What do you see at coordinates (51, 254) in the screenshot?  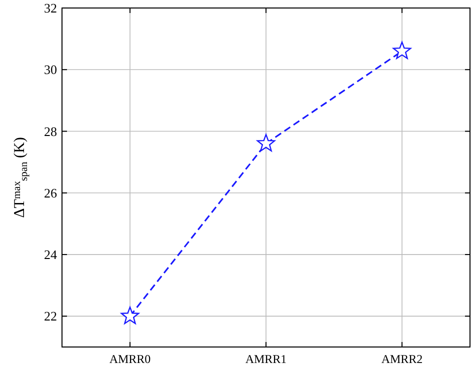 I see `y-tick-label: 24` at bounding box center [51, 254].